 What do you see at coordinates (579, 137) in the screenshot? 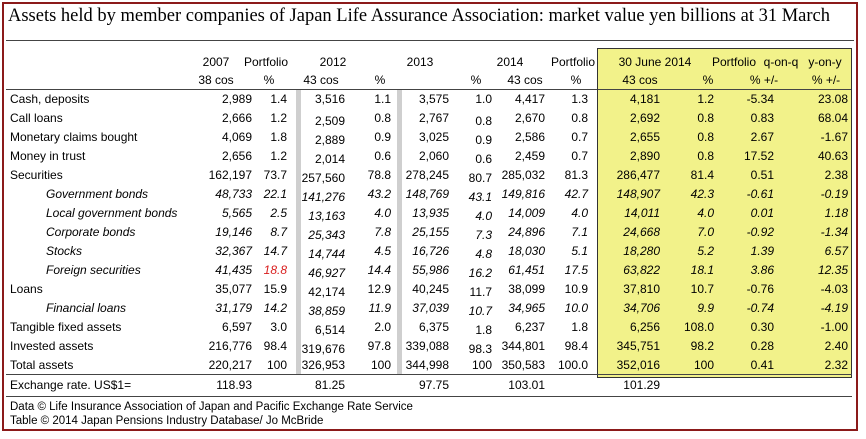
I see `table-cell: 0.7` at bounding box center [579, 137].